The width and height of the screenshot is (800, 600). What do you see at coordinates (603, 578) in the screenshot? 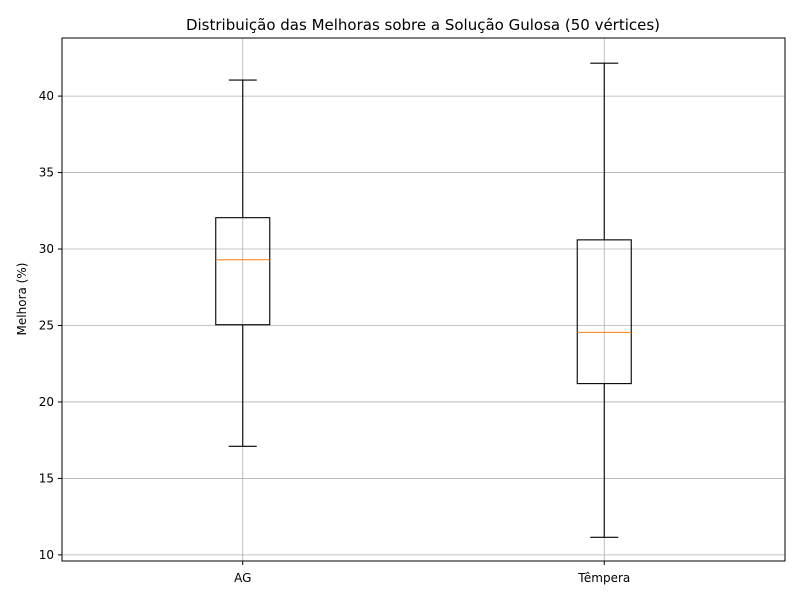
I see `x-tick-label: Têmpera` at bounding box center [603, 578].